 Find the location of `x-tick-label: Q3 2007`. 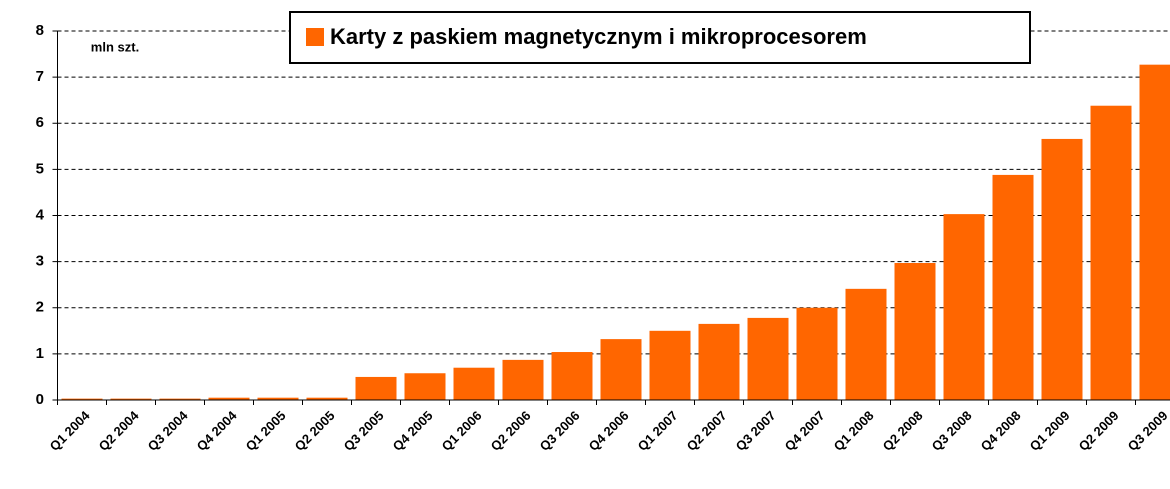

x-tick-label: Q3 2007 is located at coordinates (756, 431).